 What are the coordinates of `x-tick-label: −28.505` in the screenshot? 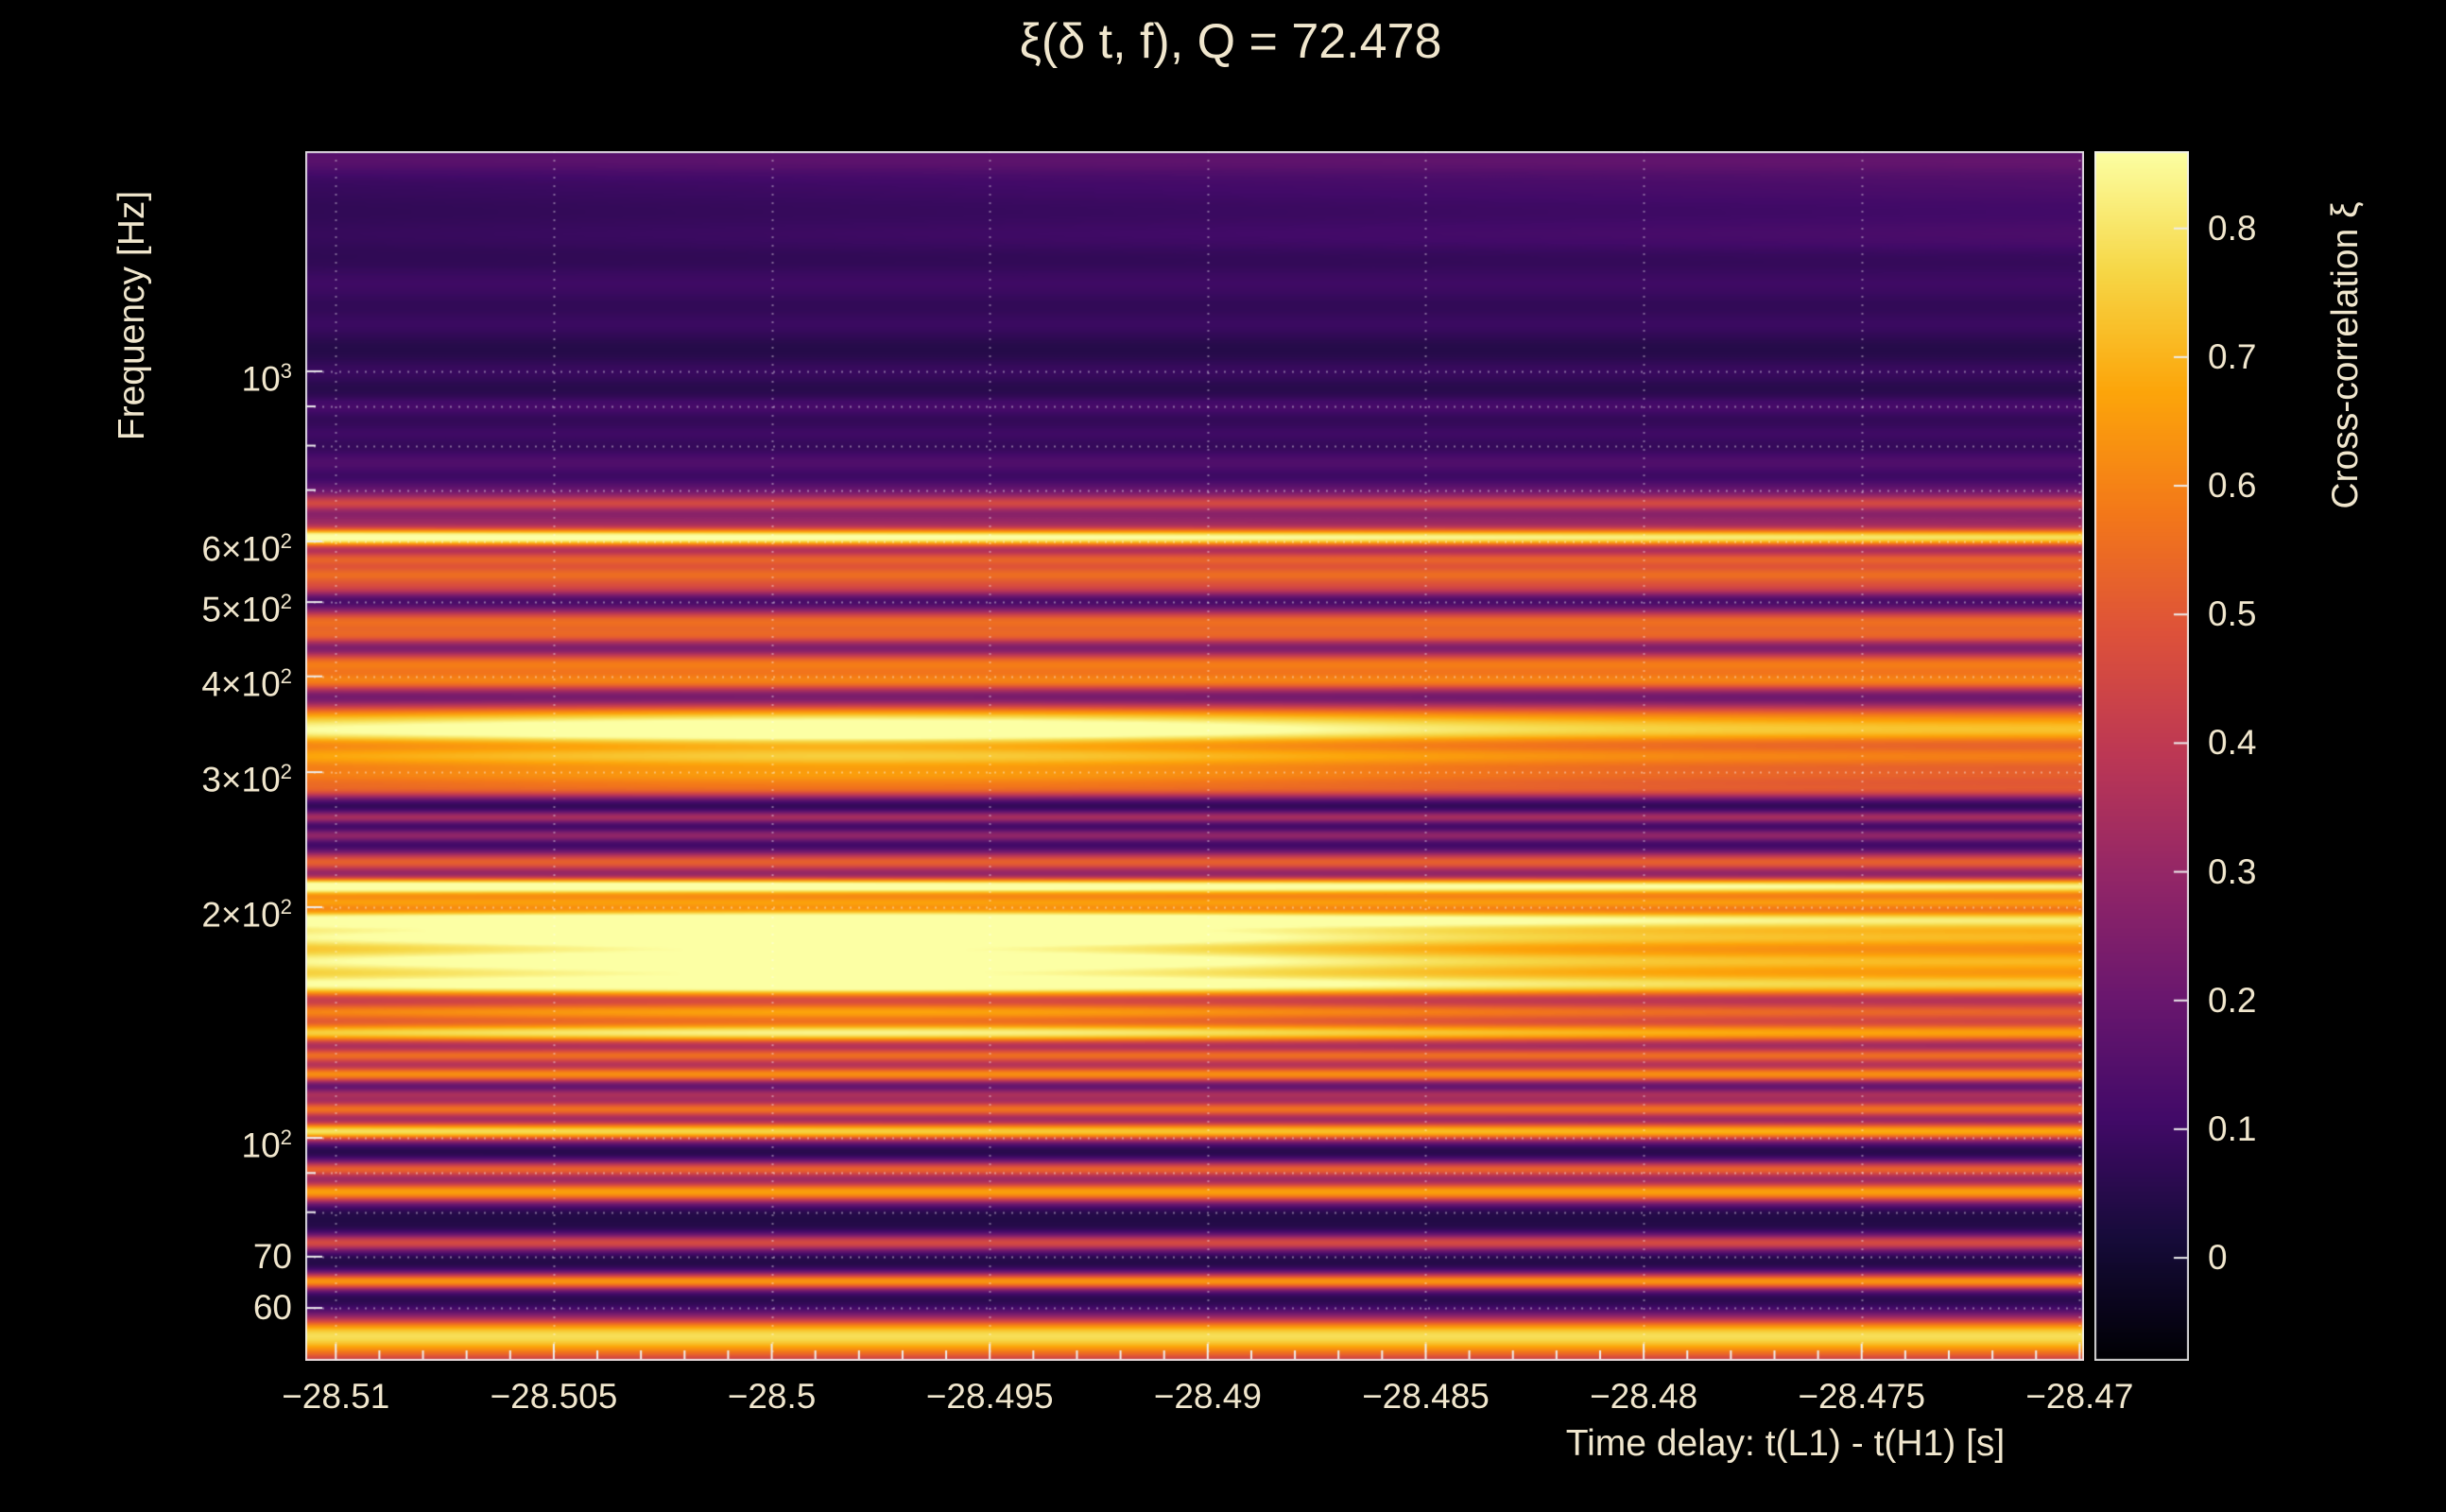 It's located at (554, 1396).